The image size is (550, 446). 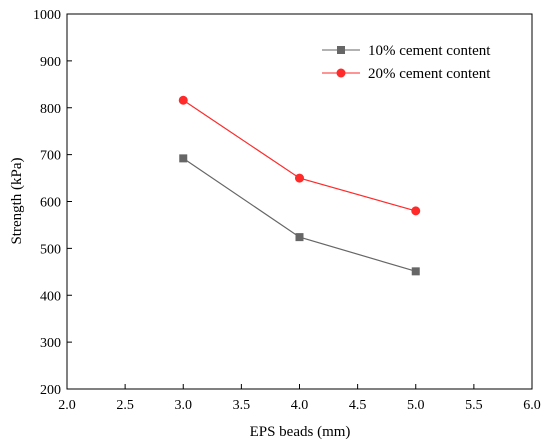 I want to click on y-axis-title: Strength (kPa), so click(x=17, y=200).